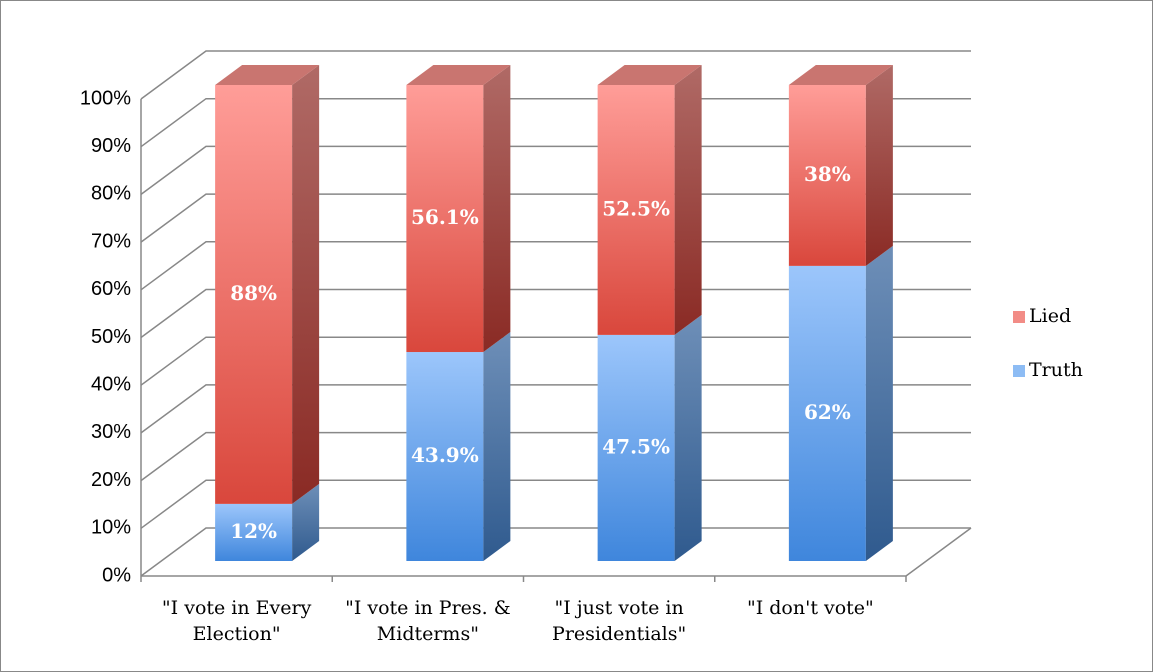  Describe the element at coordinates (111, 194) in the screenshot. I see `y-tick-label: 80%` at that location.